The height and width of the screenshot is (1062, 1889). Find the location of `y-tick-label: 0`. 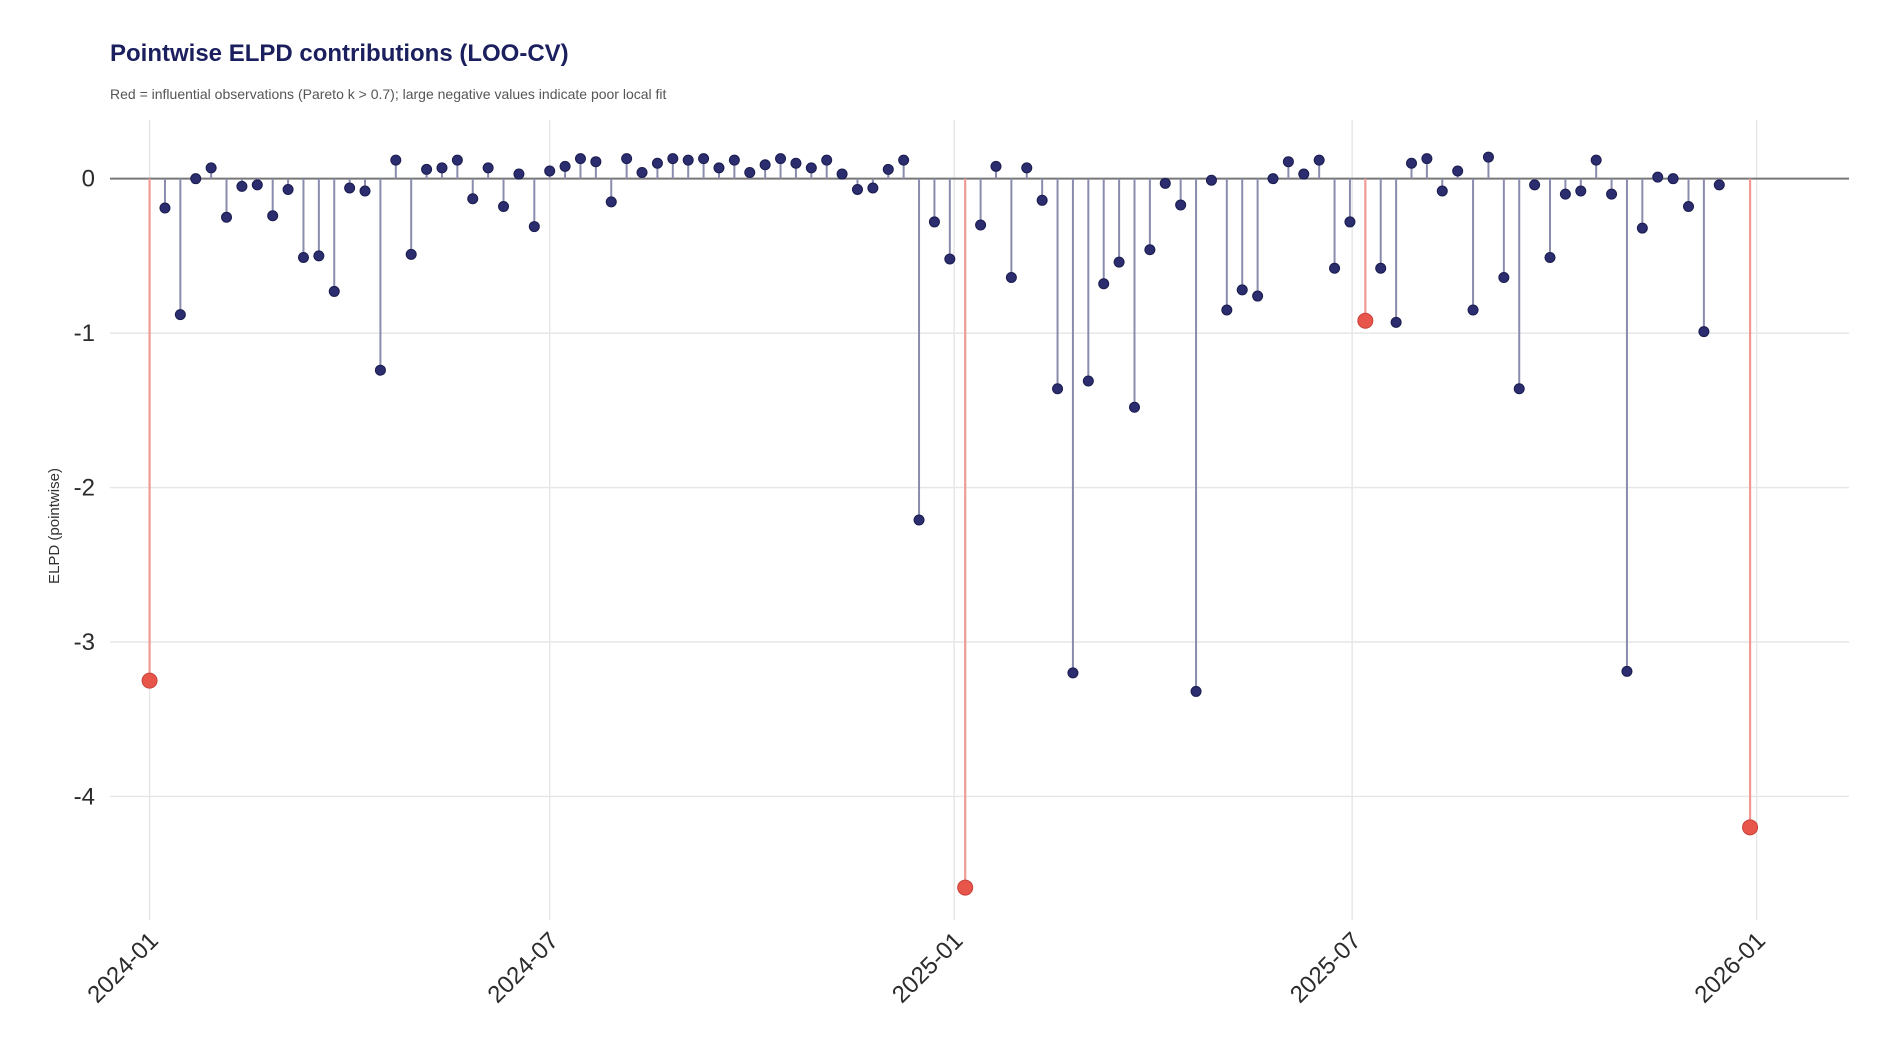

y-tick-label: 0 is located at coordinates (88, 179).